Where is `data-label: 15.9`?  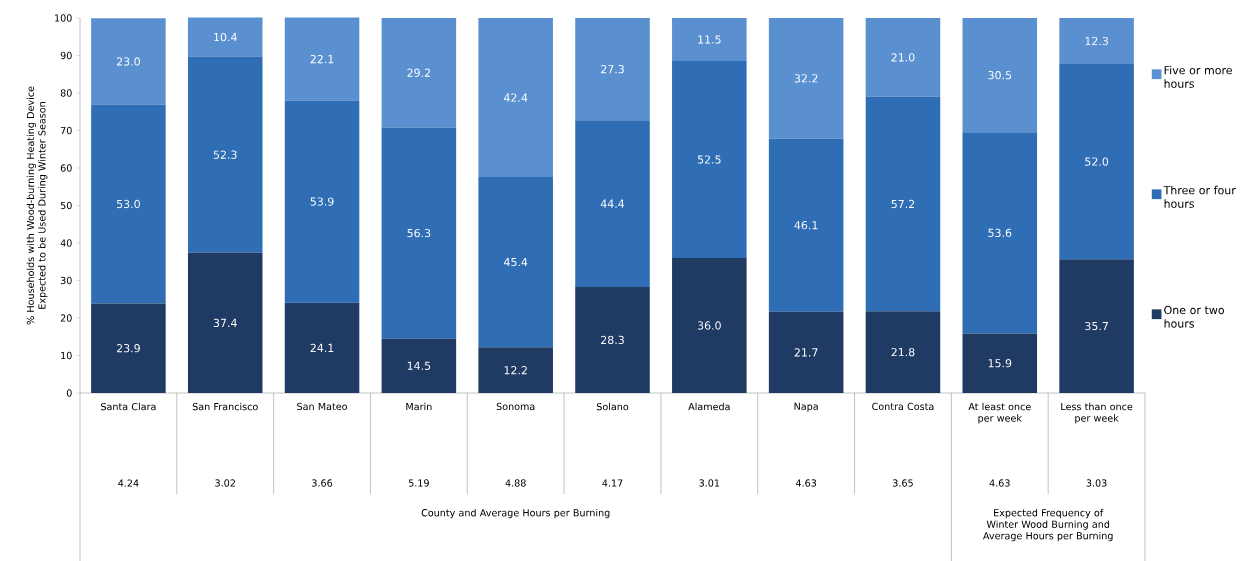 data-label: 15.9 is located at coordinates (1000, 363).